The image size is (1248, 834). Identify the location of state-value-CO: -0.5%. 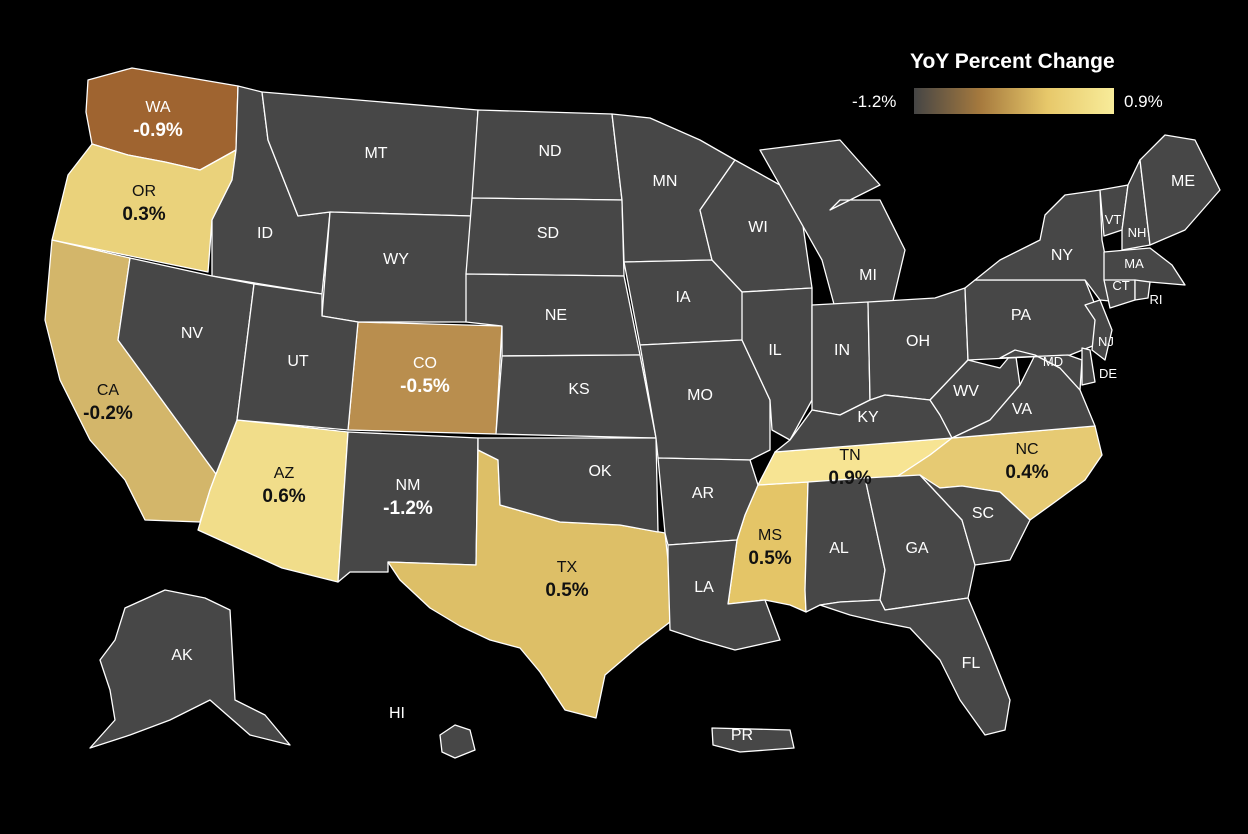
(425, 386).